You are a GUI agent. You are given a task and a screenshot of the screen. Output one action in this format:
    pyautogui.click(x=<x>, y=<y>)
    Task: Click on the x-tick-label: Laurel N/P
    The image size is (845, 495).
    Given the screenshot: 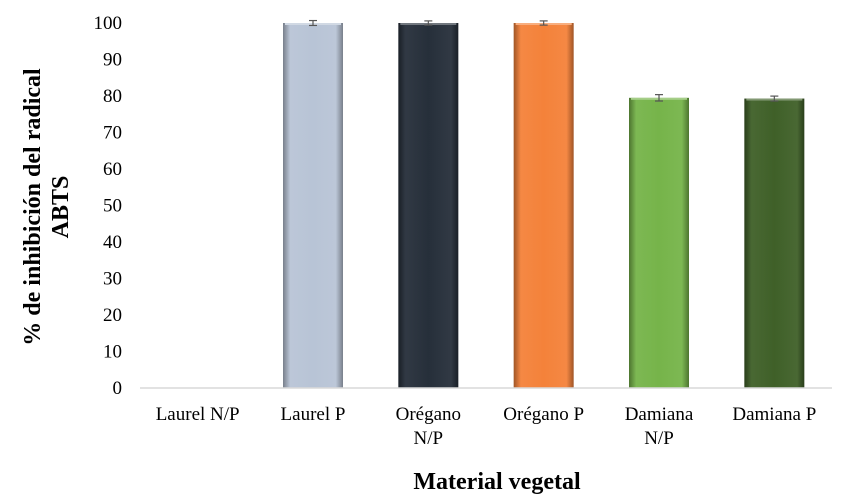 What is the action you would take?
    pyautogui.click(x=198, y=414)
    